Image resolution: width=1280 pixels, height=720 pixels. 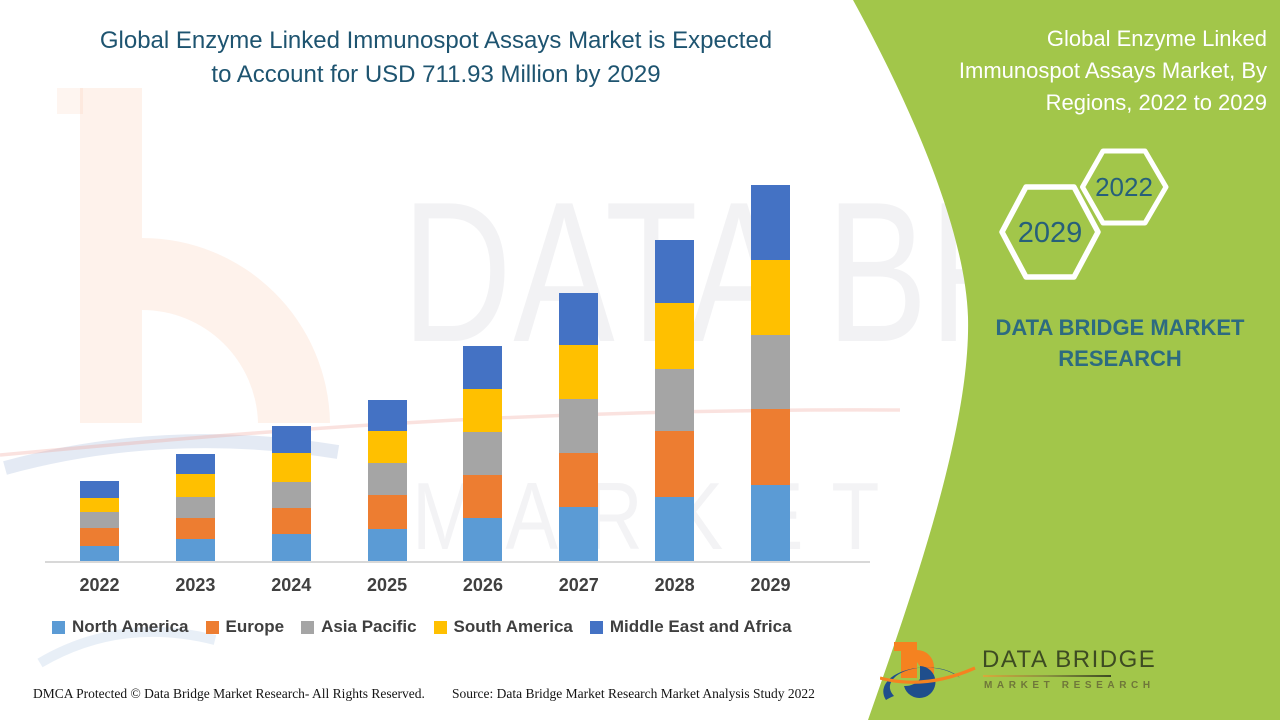 I want to click on logo-subtitle: MARKET RESEARCH, so click(x=1069, y=685).